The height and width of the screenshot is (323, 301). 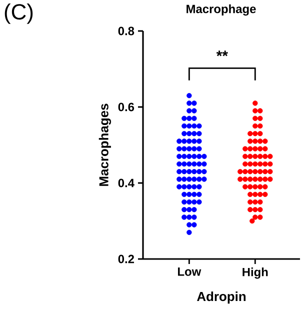 I want to click on text: (C), so click(x=18, y=14).